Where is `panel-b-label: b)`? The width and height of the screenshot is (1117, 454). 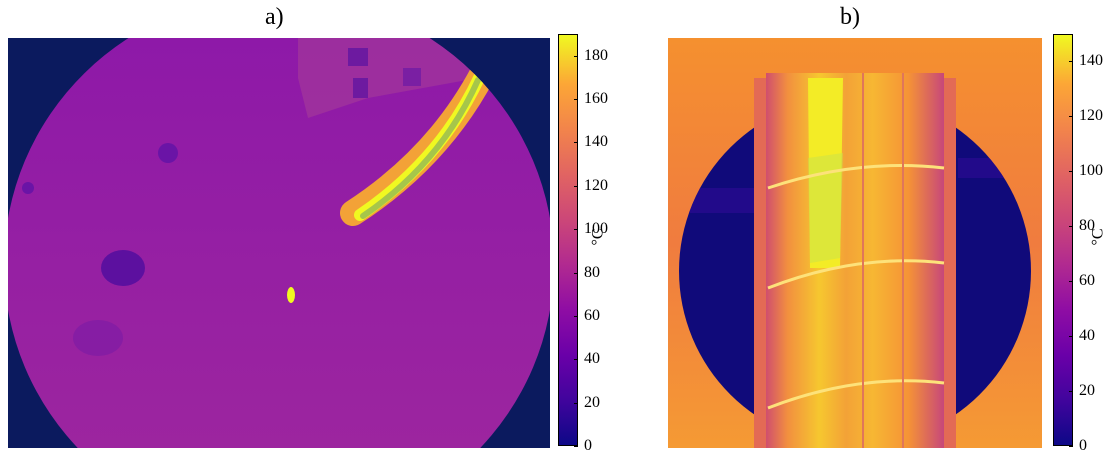 panel-b-label: b) is located at coordinates (850, 17).